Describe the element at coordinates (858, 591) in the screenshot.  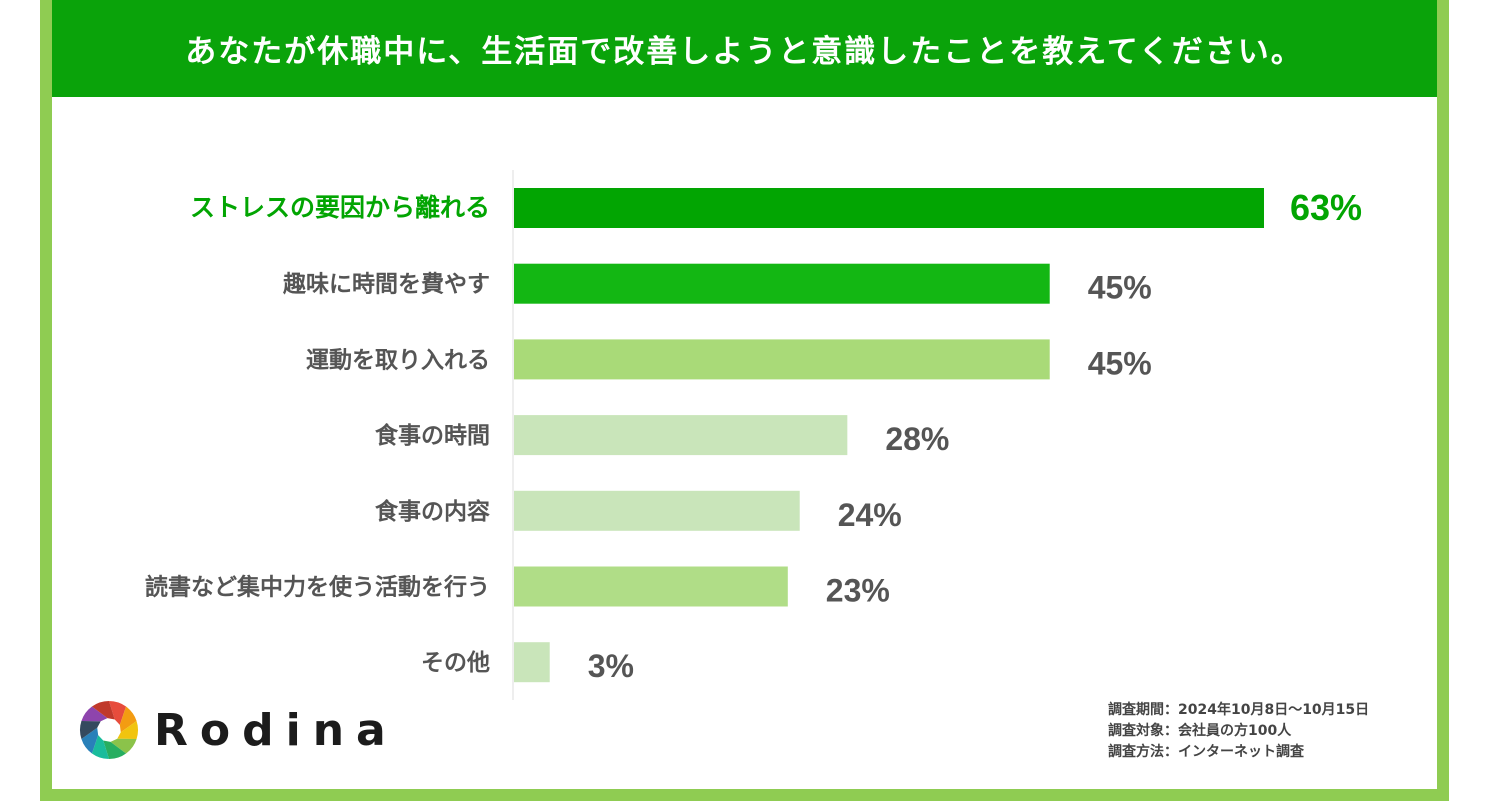
I see `value-label-5: 23%` at that location.